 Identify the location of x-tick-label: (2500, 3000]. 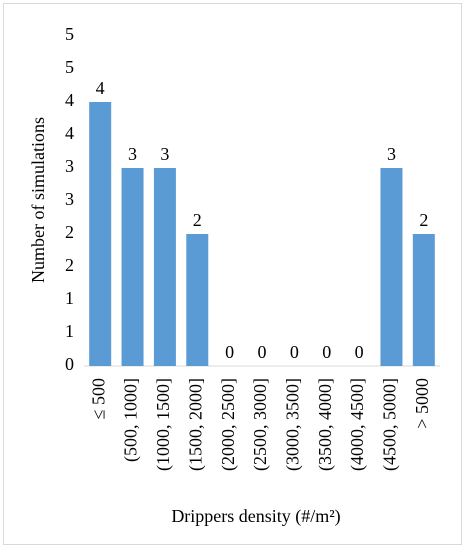
(260, 424).